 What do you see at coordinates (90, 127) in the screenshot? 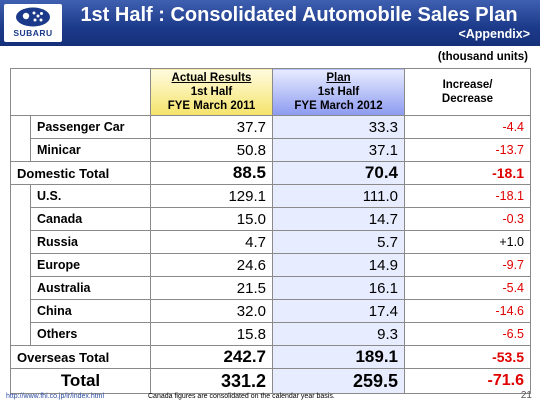
I see `row-label: Passenger Car` at bounding box center [90, 127].